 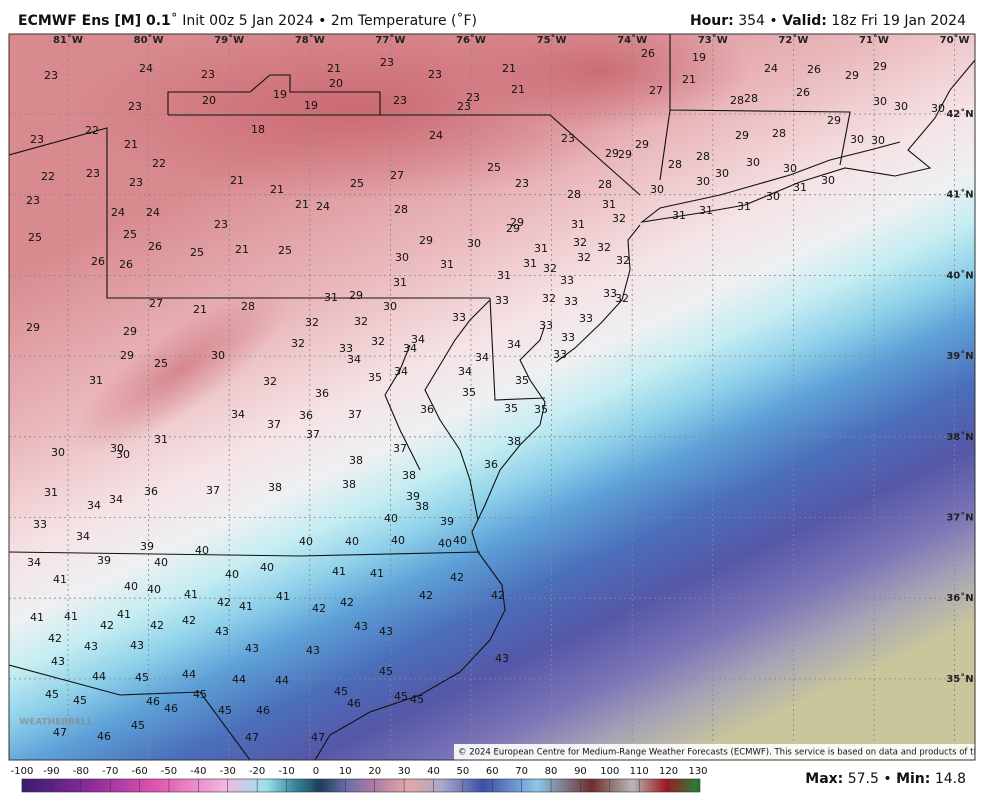 I want to click on scale-tick-label: 60, so click(x=492, y=771).